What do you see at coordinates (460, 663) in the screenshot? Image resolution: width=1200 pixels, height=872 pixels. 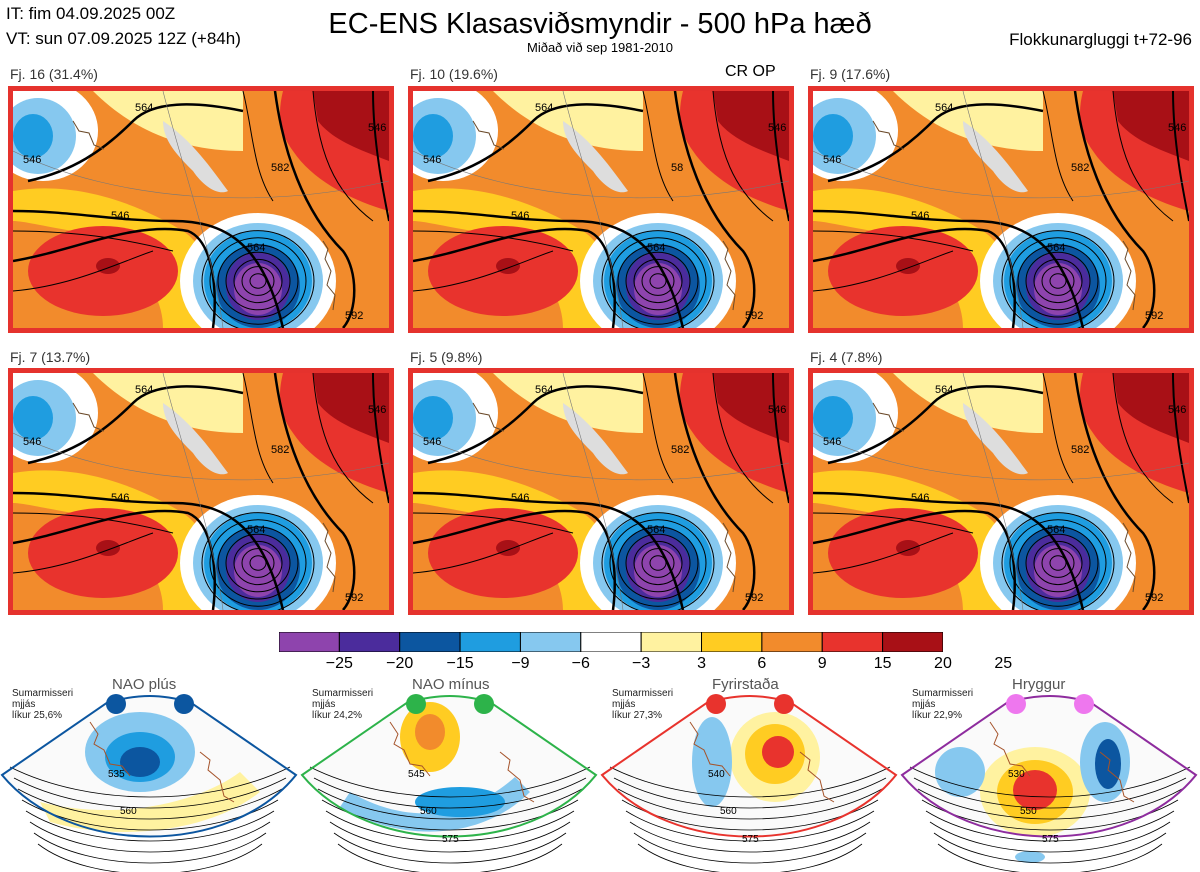 I see `colorbar-tick-label: −15` at bounding box center [460, 663].